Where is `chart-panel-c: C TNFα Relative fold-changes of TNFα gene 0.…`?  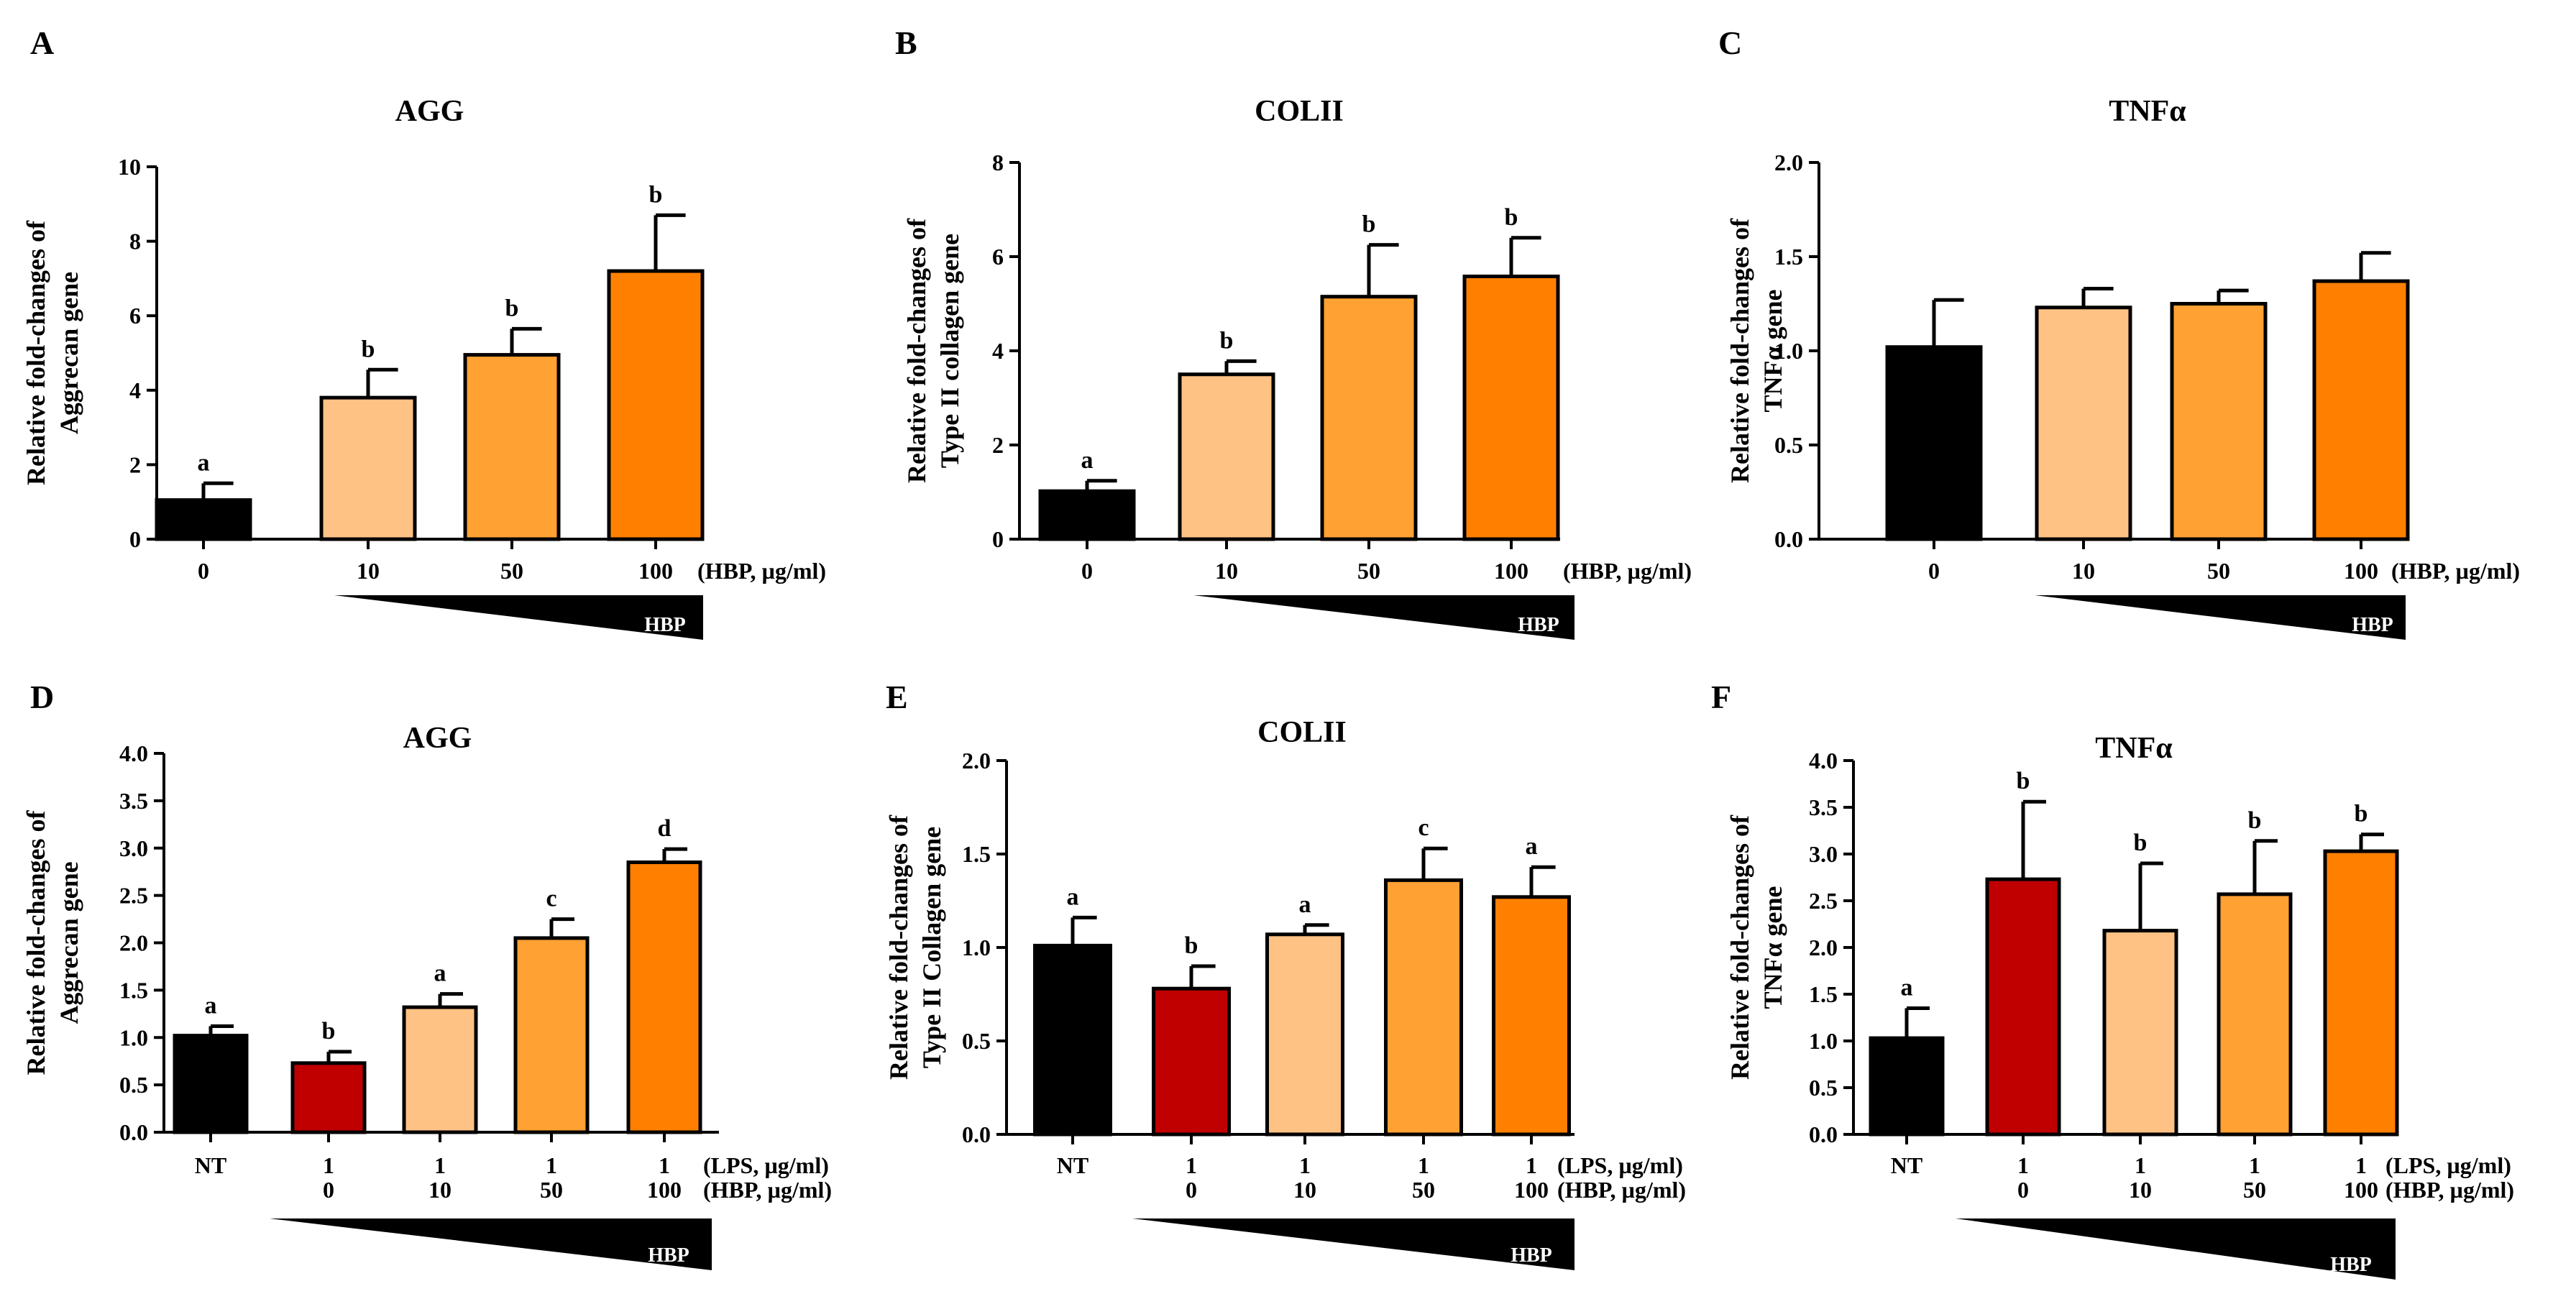 chart-panel-c: C TNFα Relative fold-changes of TNFα gene 0.… is located at coordinates (2119, 332).